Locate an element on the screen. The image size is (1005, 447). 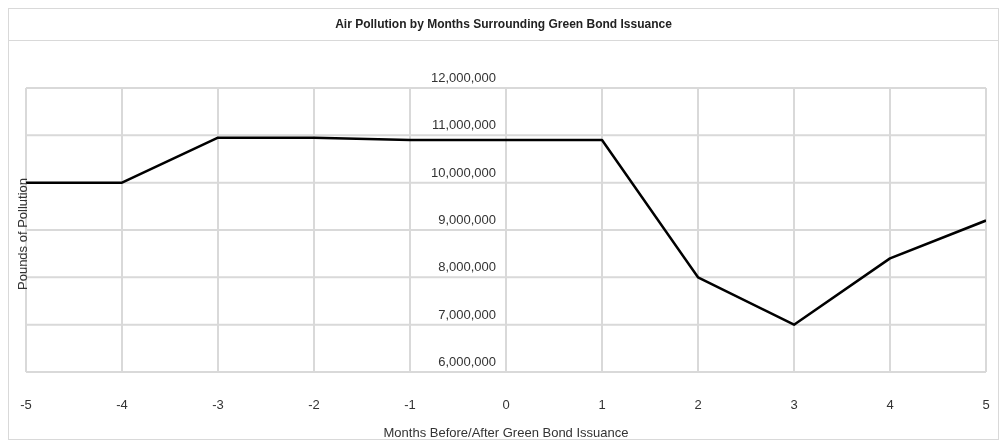
x-tick-label: 5 is located at coordinates (986, 405).